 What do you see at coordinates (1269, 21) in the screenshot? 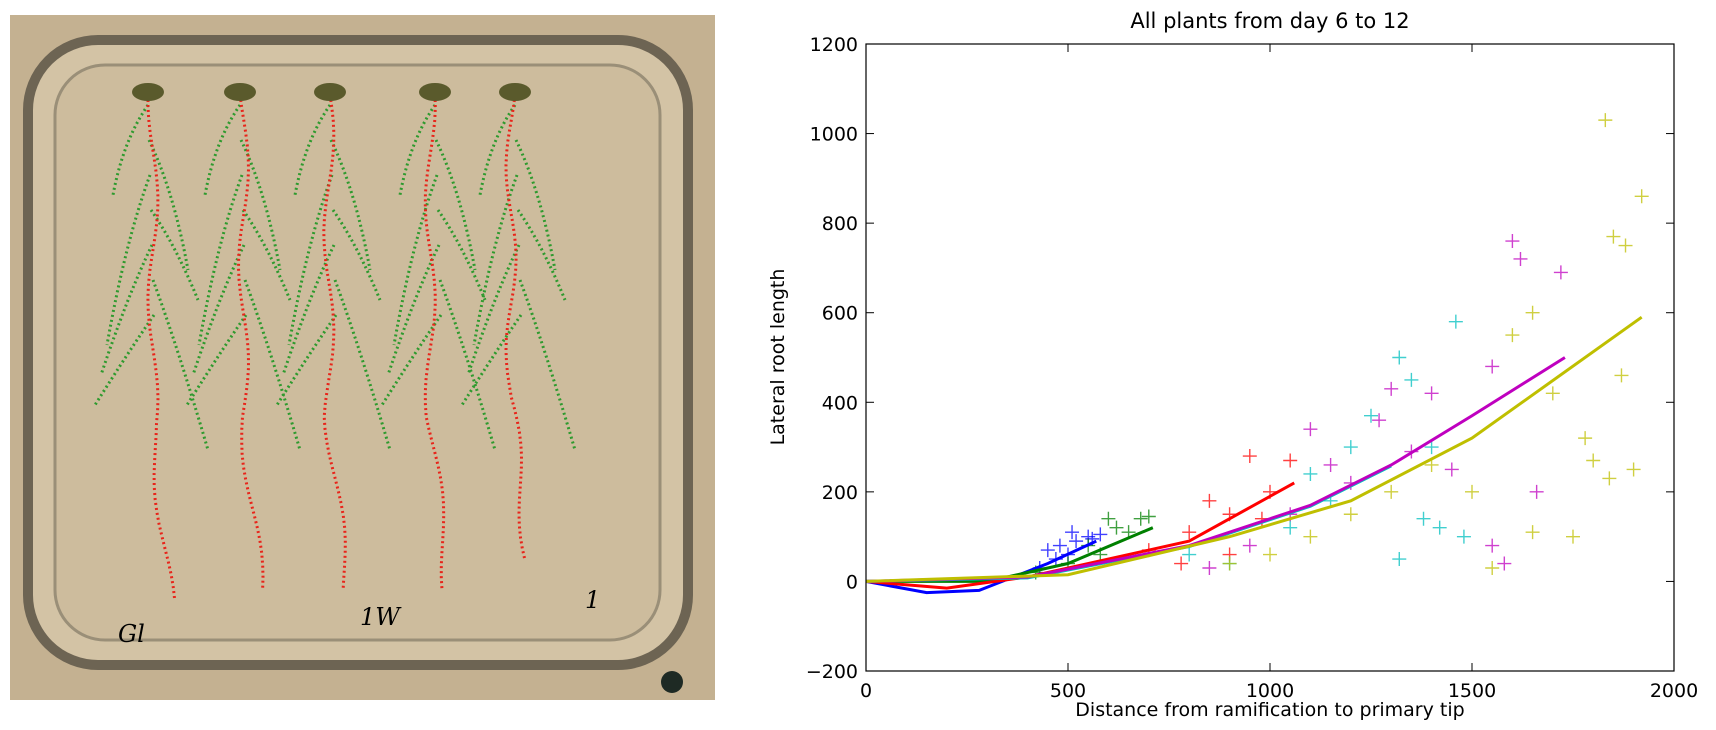
I see `chart-title: All plants from day 6 to 12` at bounding box center [1269, 21].